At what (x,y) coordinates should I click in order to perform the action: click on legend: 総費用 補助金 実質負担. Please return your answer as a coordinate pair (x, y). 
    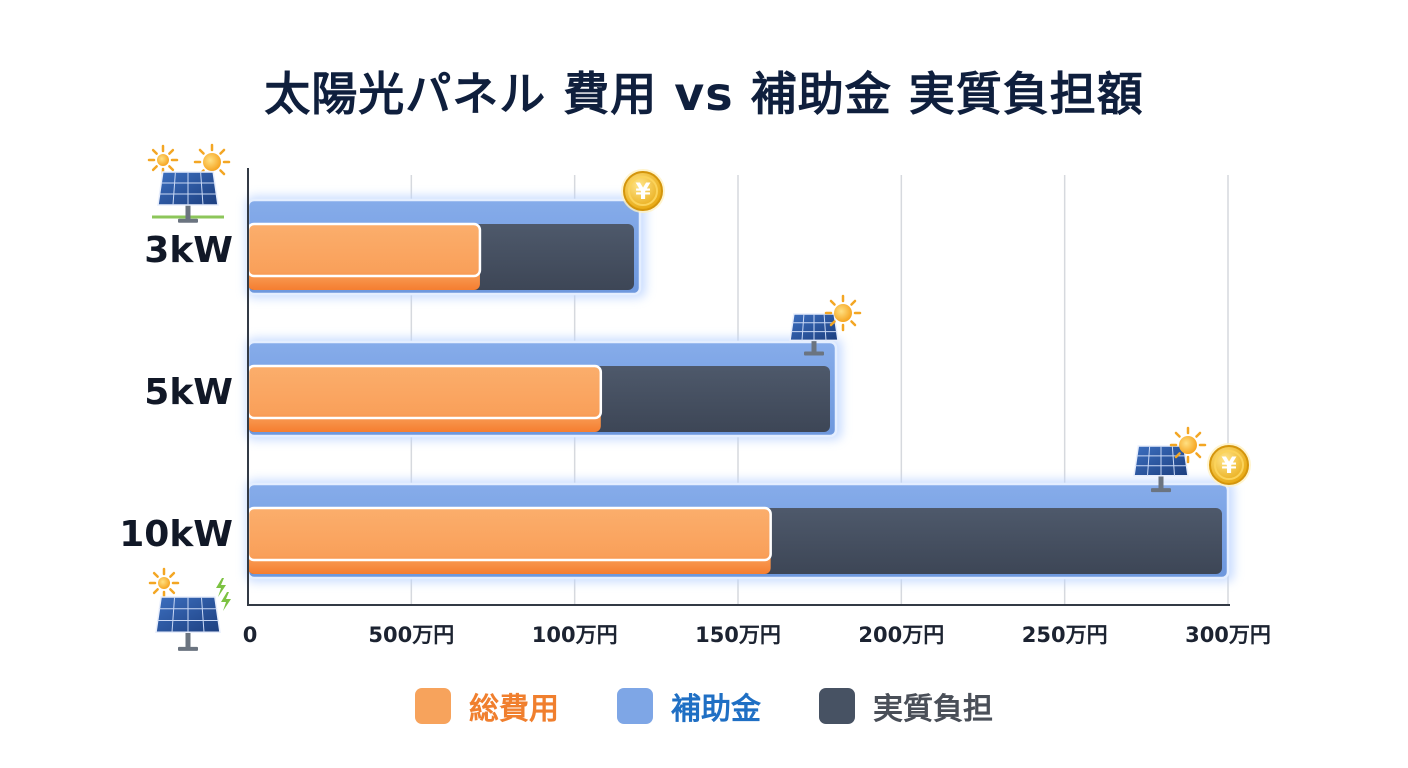
    Looking at the image, I should click on (704, 706).